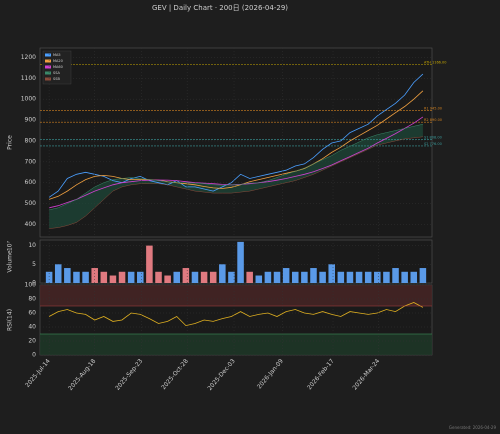 Image resolution: width=500 pixels, height=434 pixels. What do you see at coordinates (32, 313) in the screenshot?
I see `y-tick-label: 60` at bounding box center [32, 313].